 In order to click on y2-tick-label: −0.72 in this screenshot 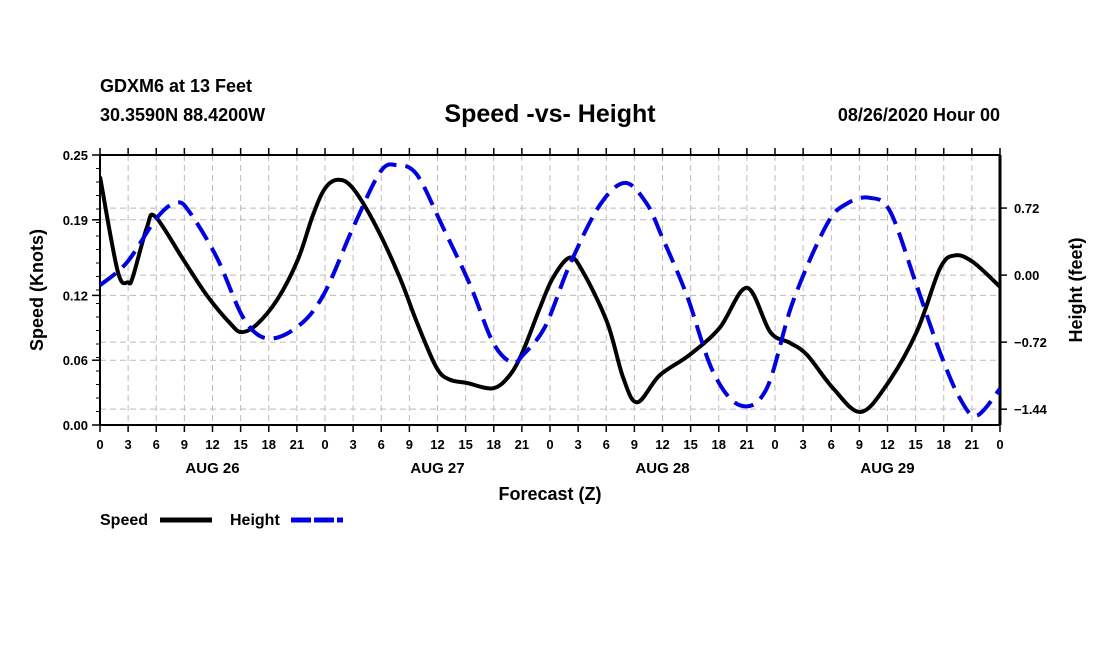, I will do `click(1030, 342)`.